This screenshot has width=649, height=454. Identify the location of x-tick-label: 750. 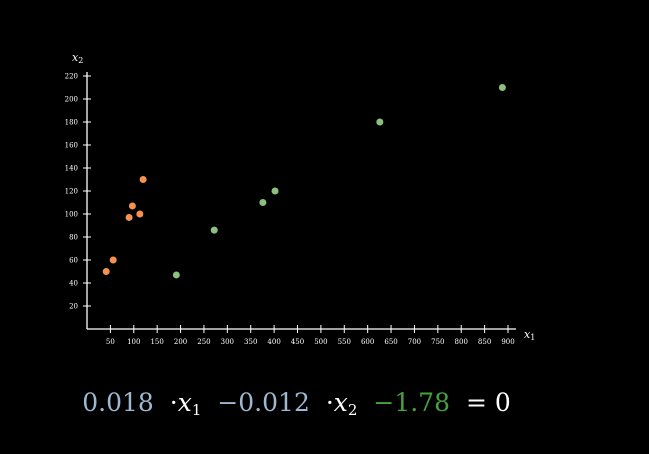
(437, 342).